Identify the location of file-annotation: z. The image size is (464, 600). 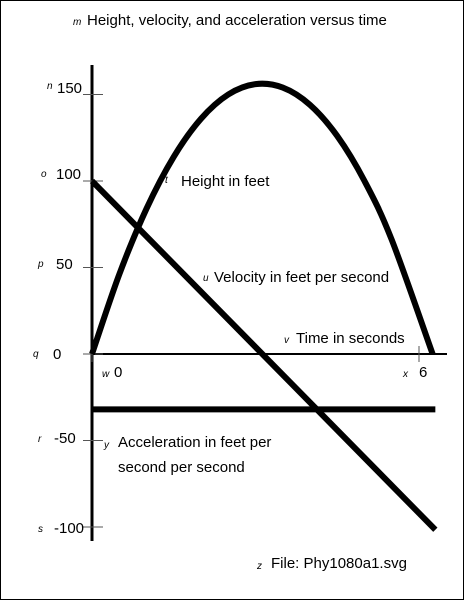
(259, 566).